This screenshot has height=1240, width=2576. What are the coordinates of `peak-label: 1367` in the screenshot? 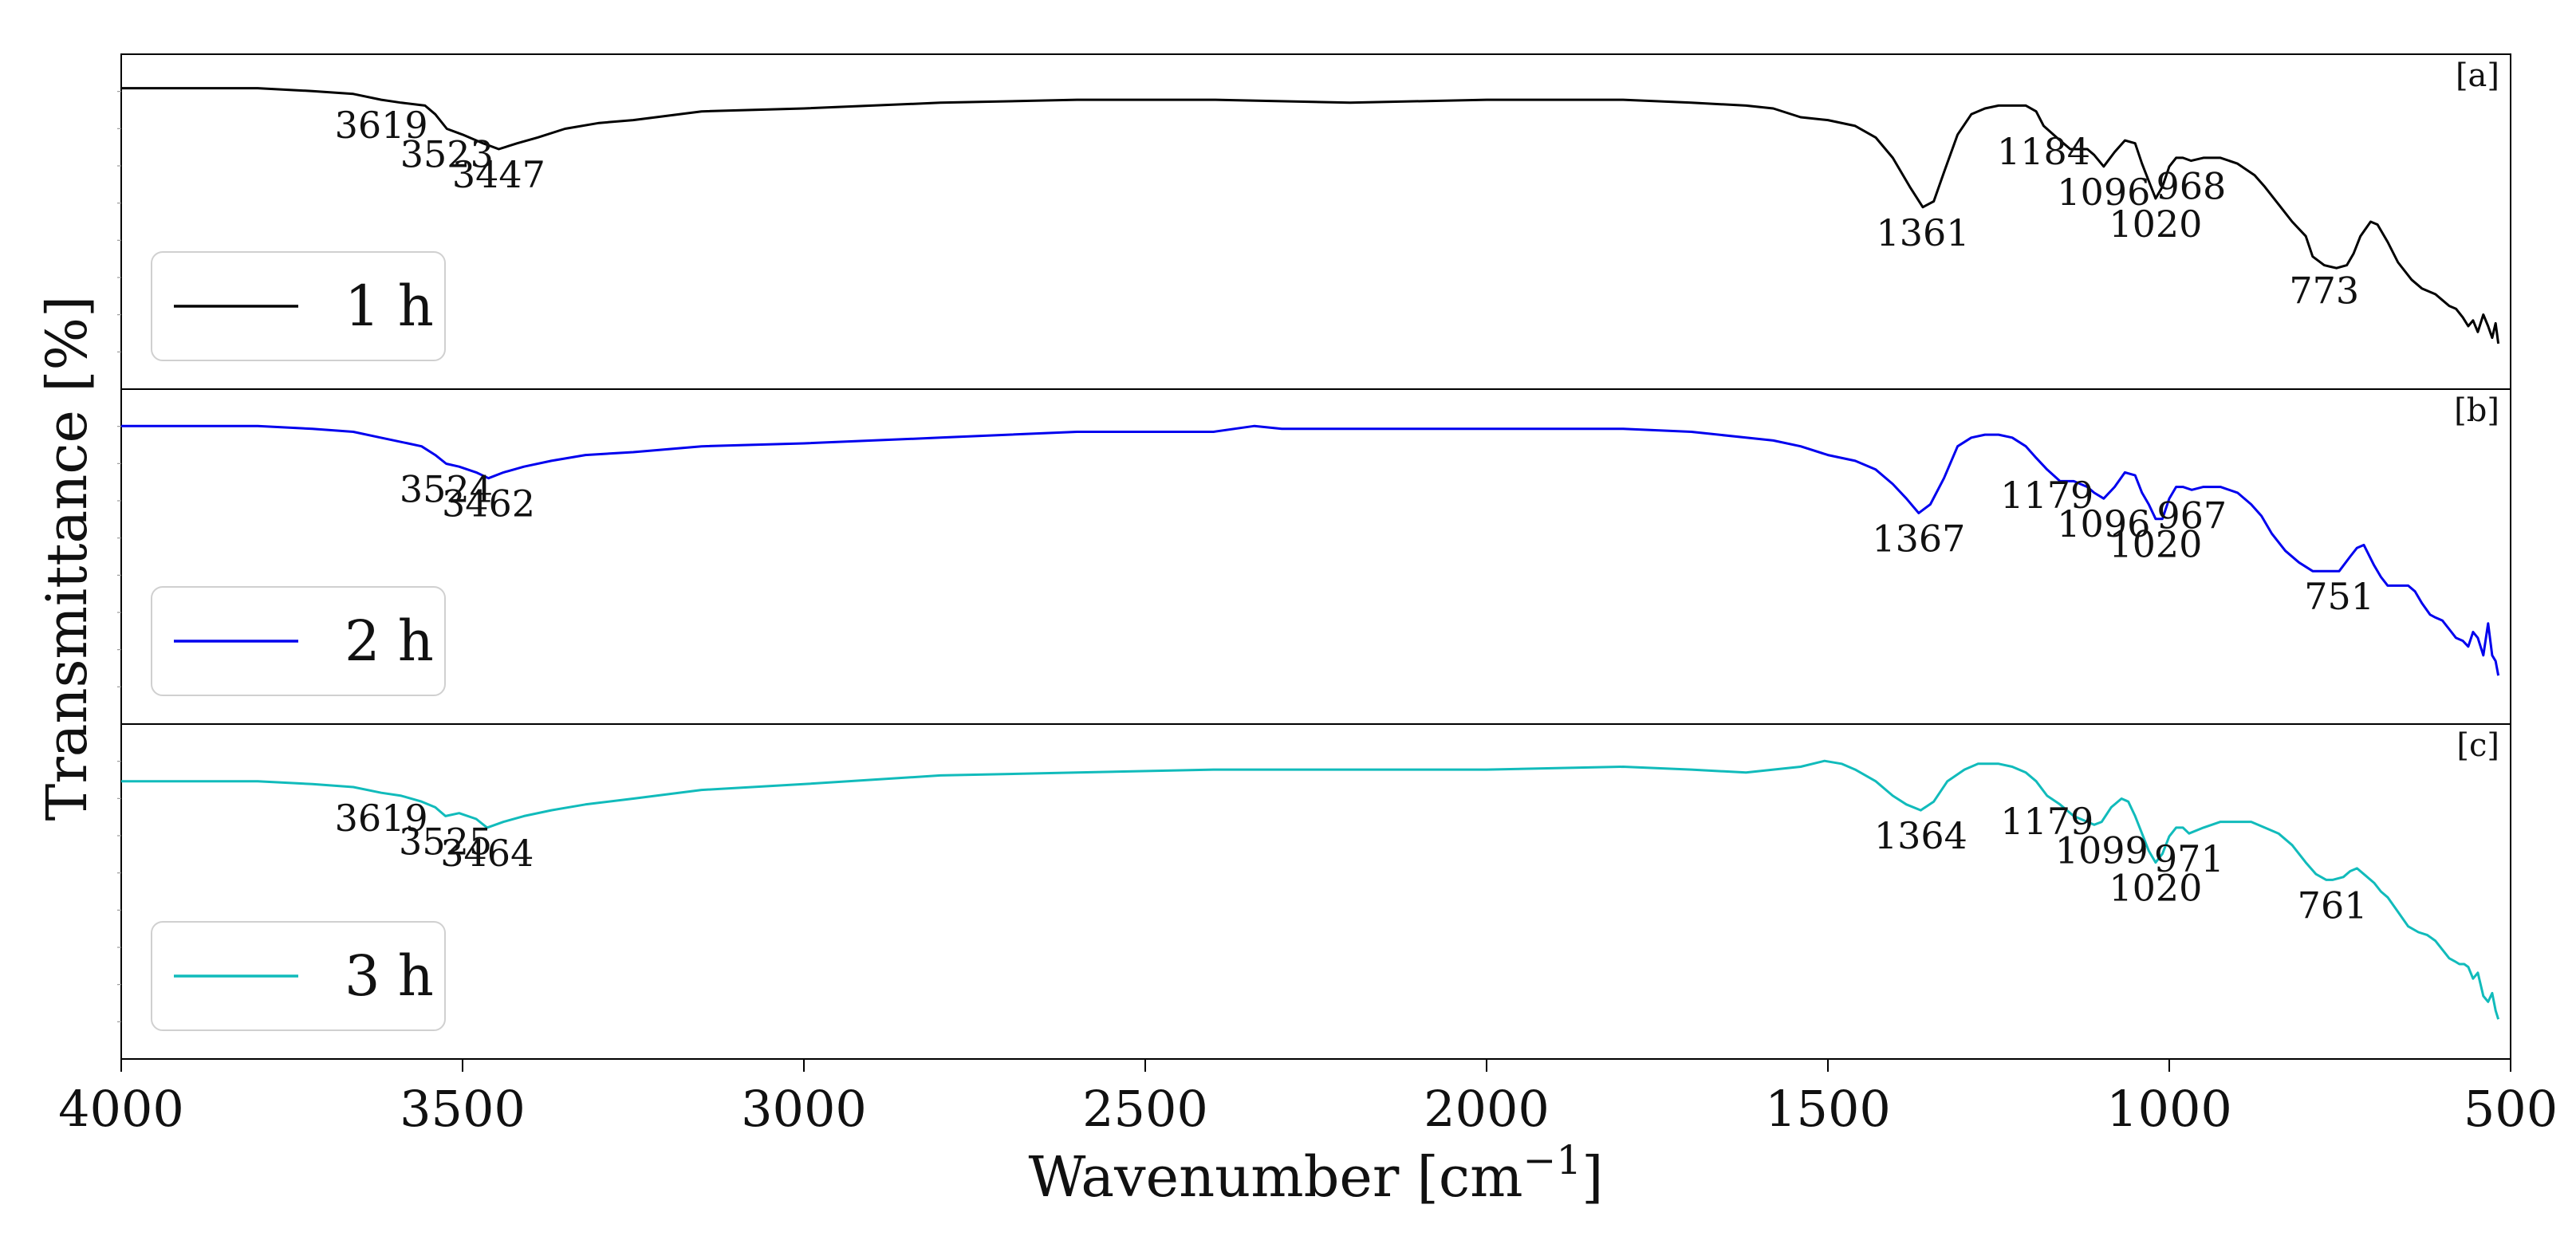 It's located at (1918, 538).